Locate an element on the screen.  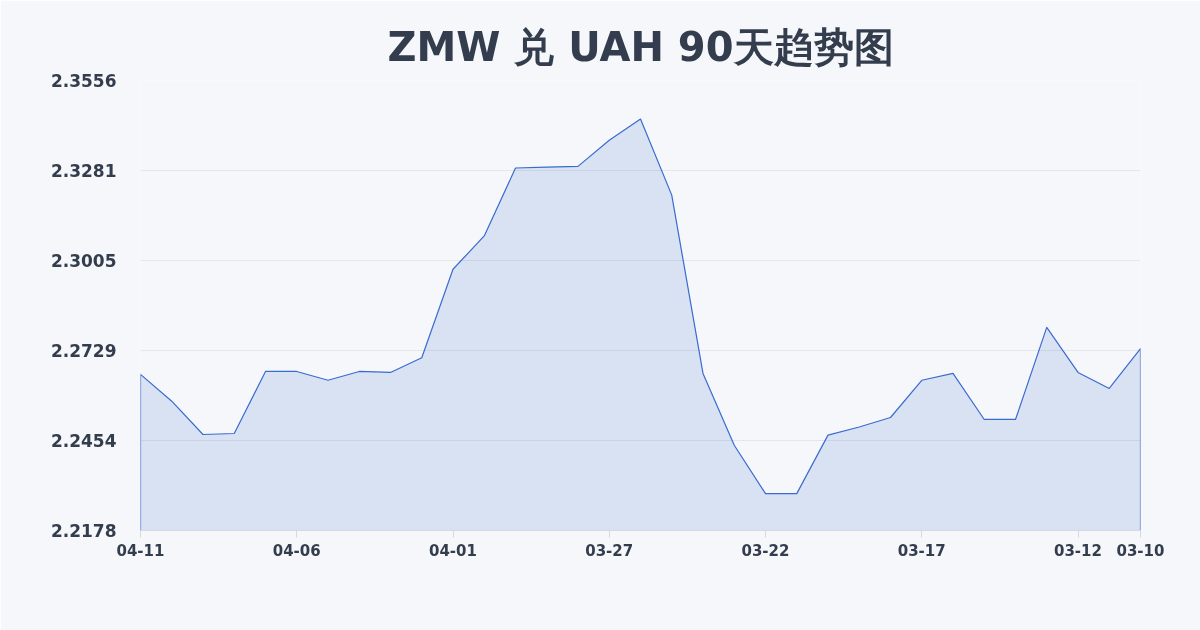
chart-title: ZMW 兑 UAH 90天趋势图 is located at coordinates (640, 46).